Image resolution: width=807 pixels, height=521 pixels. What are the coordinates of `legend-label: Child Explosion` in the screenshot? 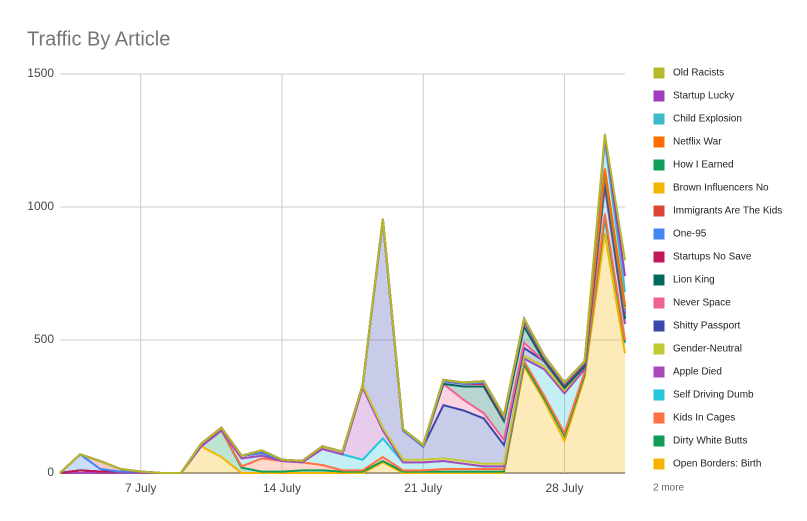 It's located at (707, 119).